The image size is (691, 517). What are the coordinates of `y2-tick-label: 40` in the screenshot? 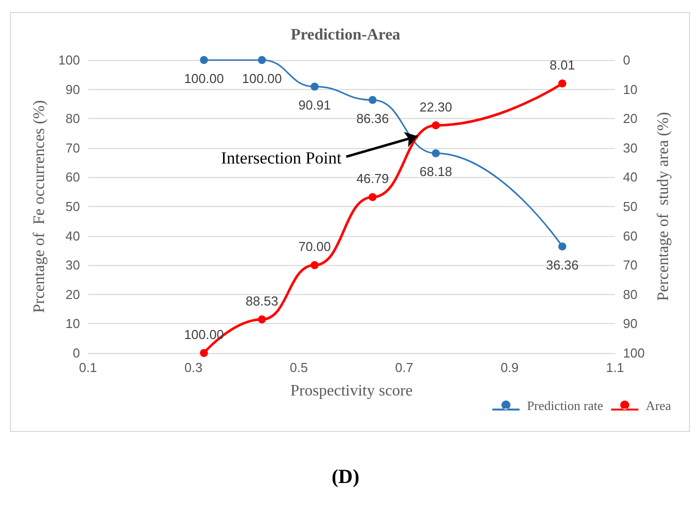 It's located at (630, 177).